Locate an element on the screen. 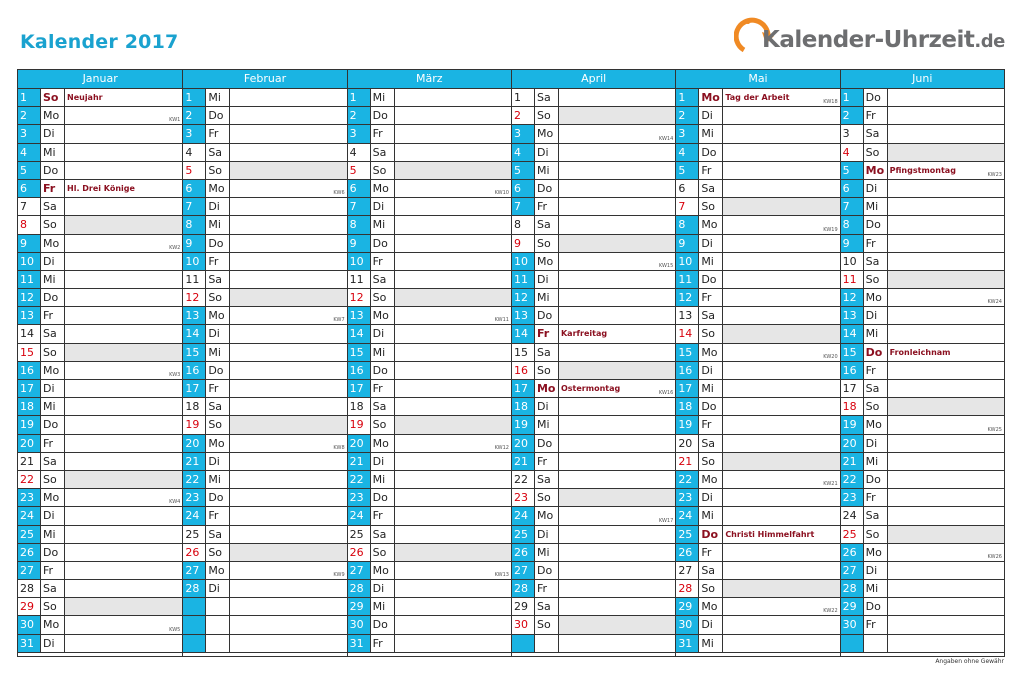 This screenshot has height=678, width=1020. week-number: KW8 is located at coordinates (339, 447).